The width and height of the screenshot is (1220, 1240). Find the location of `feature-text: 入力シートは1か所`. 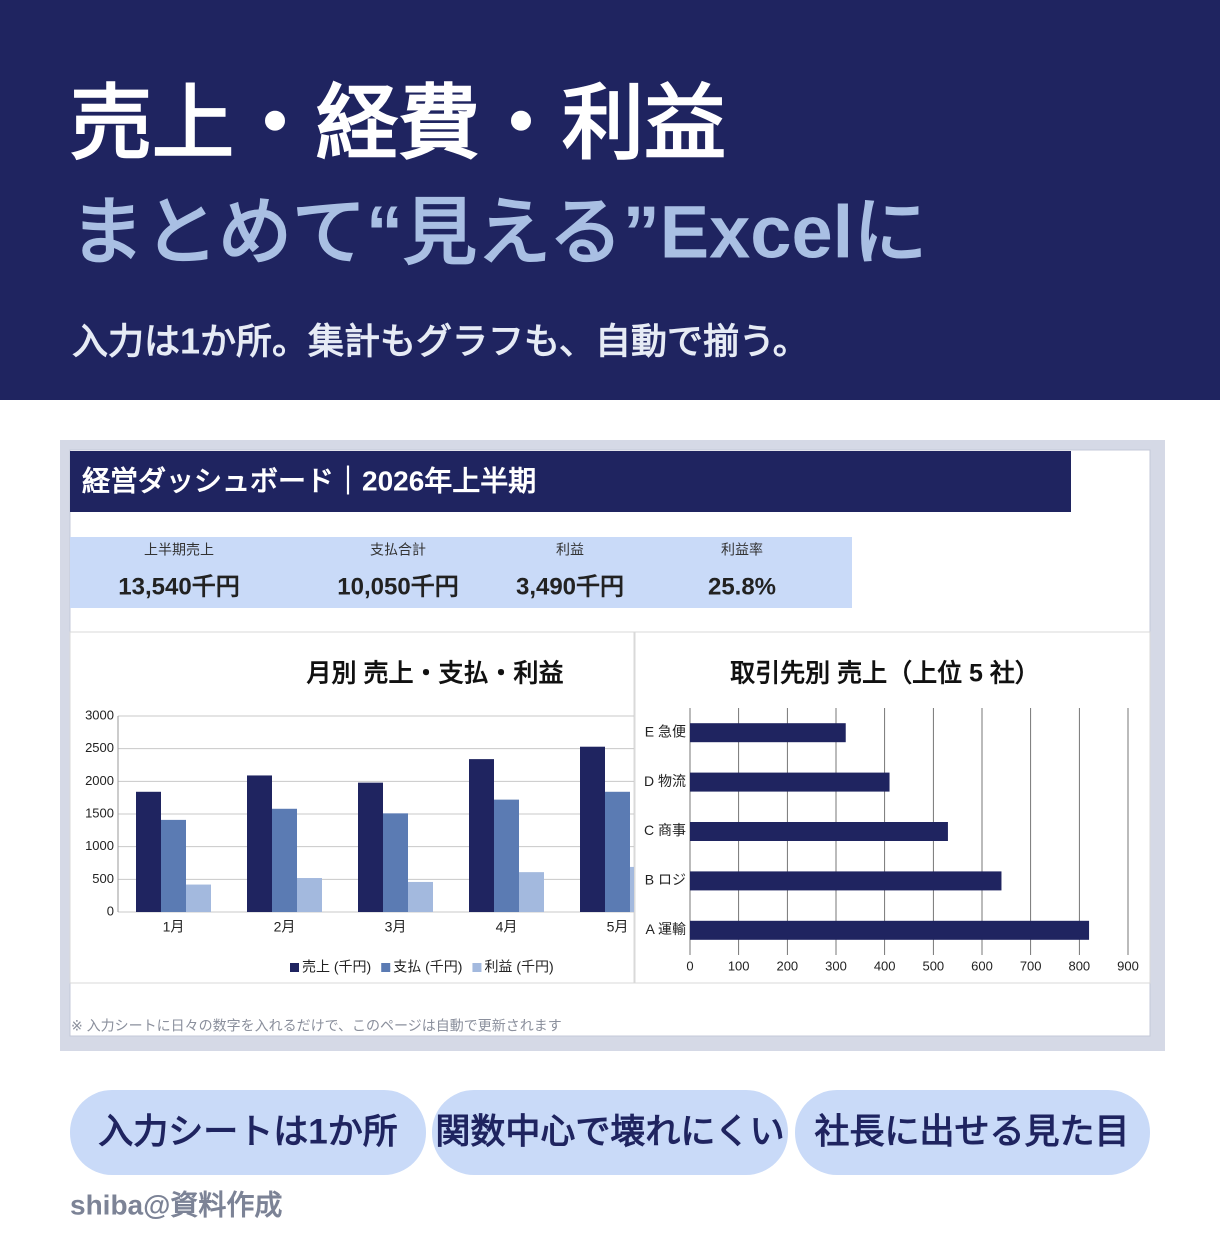

feature-text: 入力シートは1か所 is located at coordinates (247, 1131).